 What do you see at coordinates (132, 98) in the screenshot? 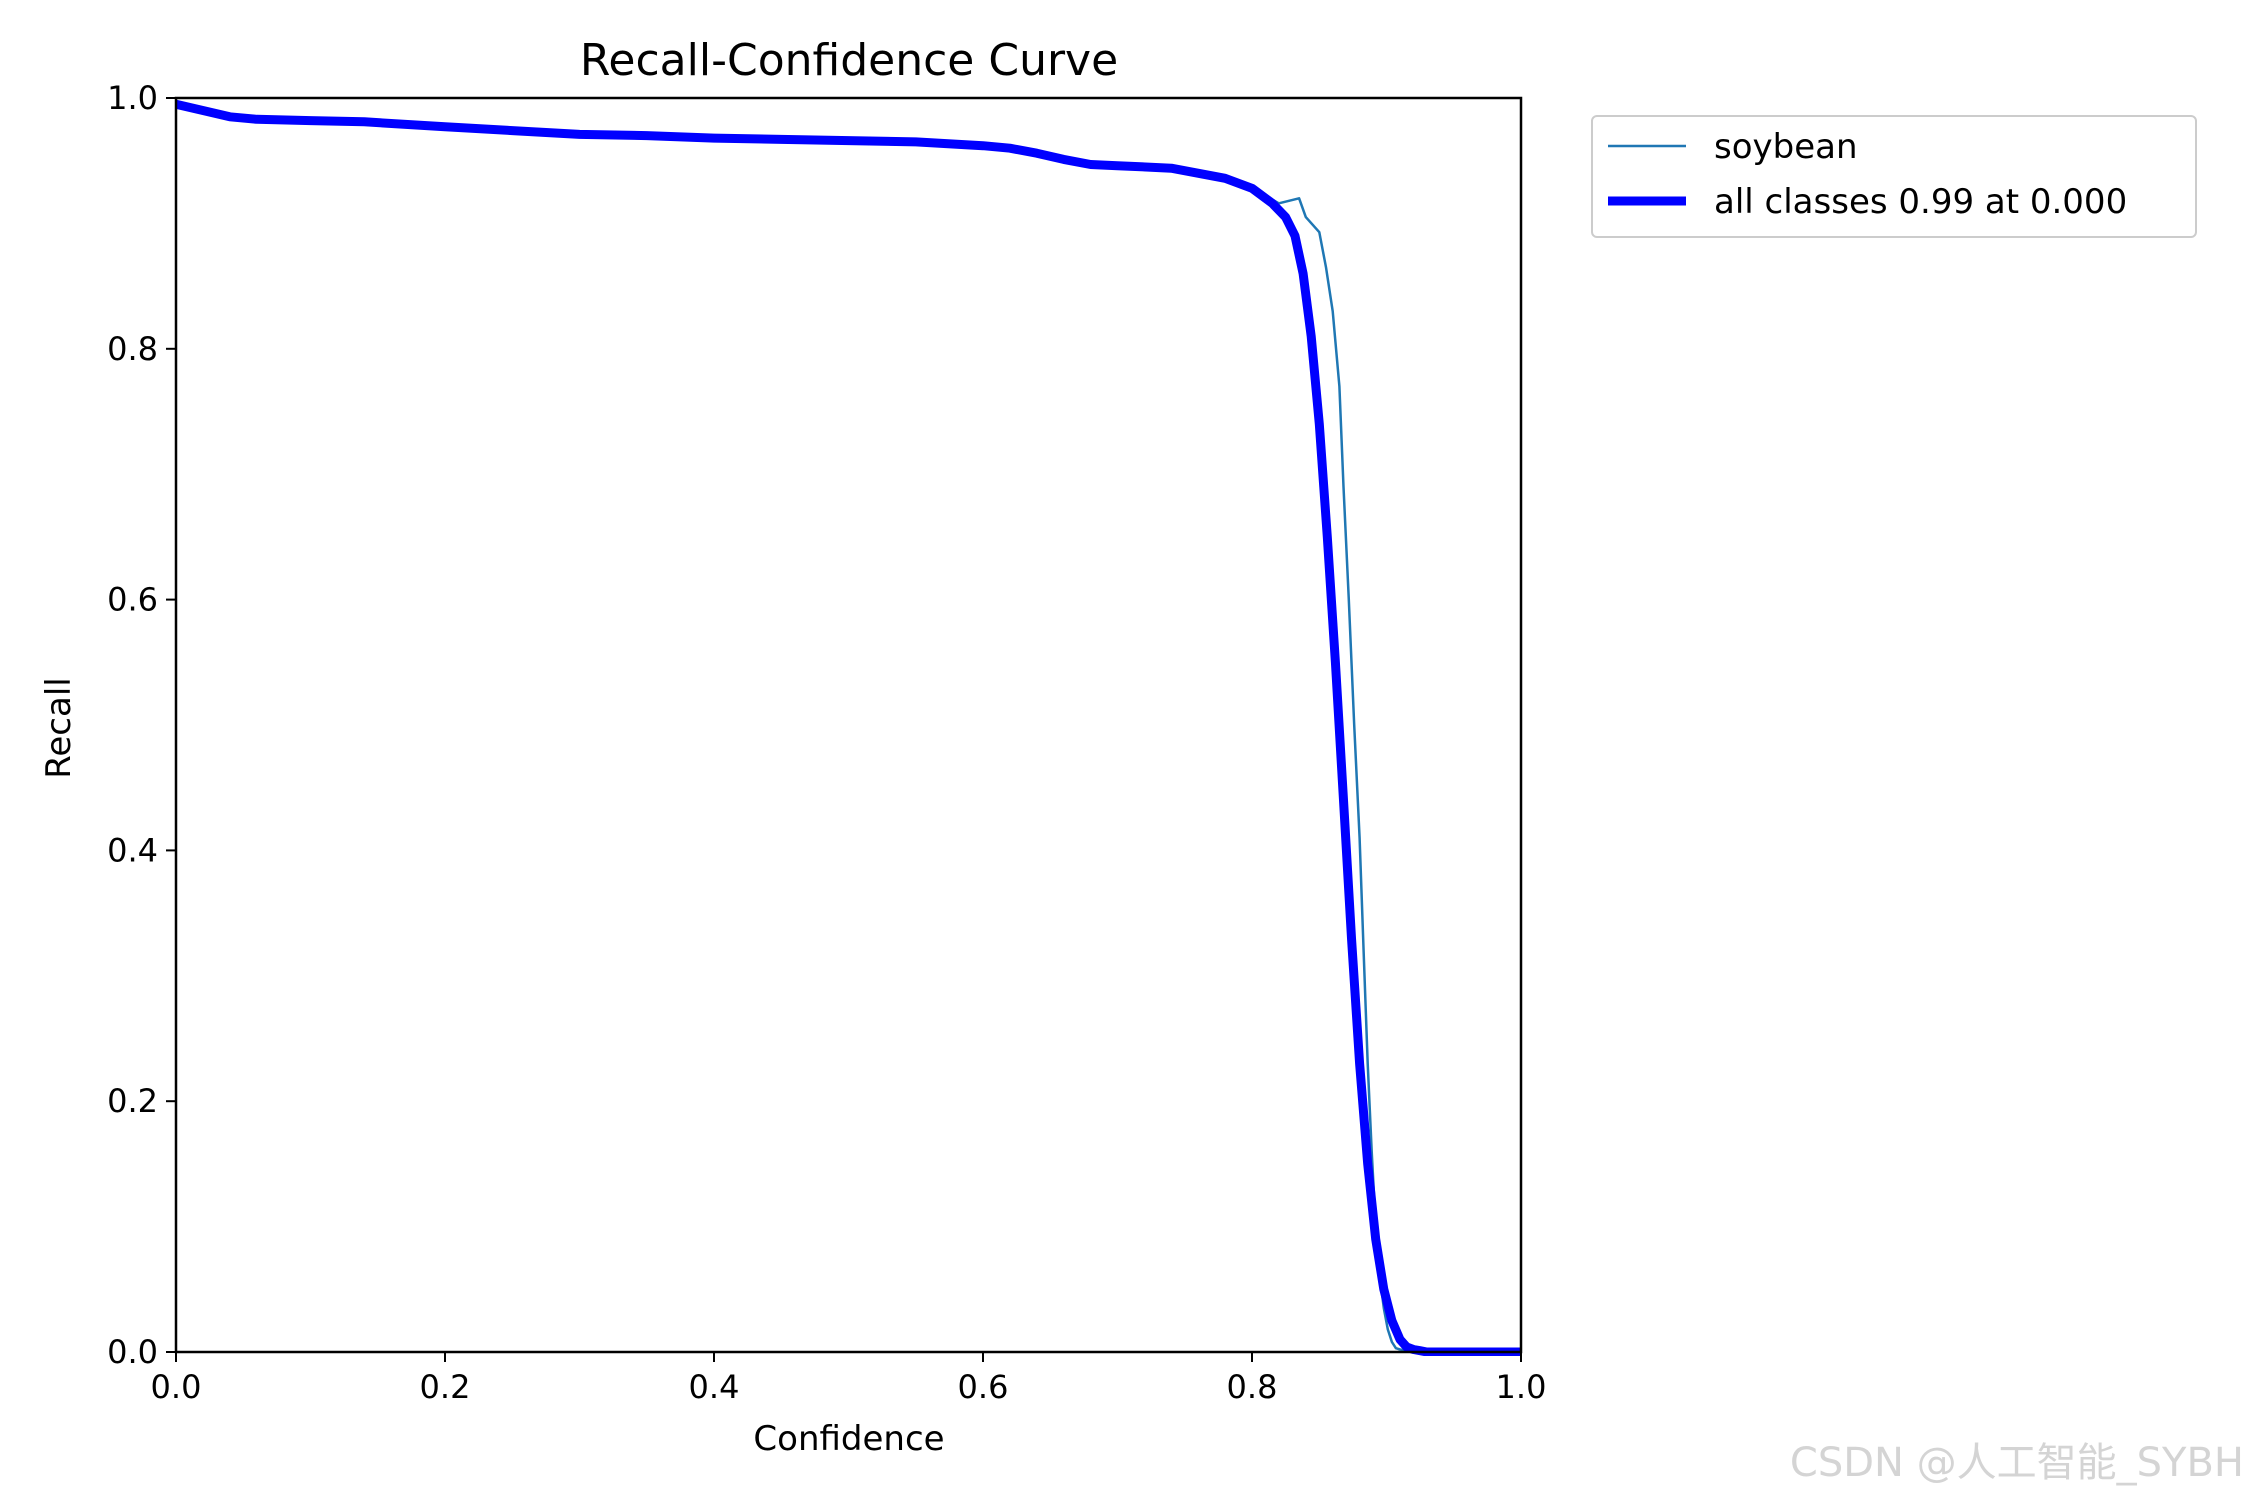
I see `y-tick-label: 1.0` at bounding box center [132, 98].